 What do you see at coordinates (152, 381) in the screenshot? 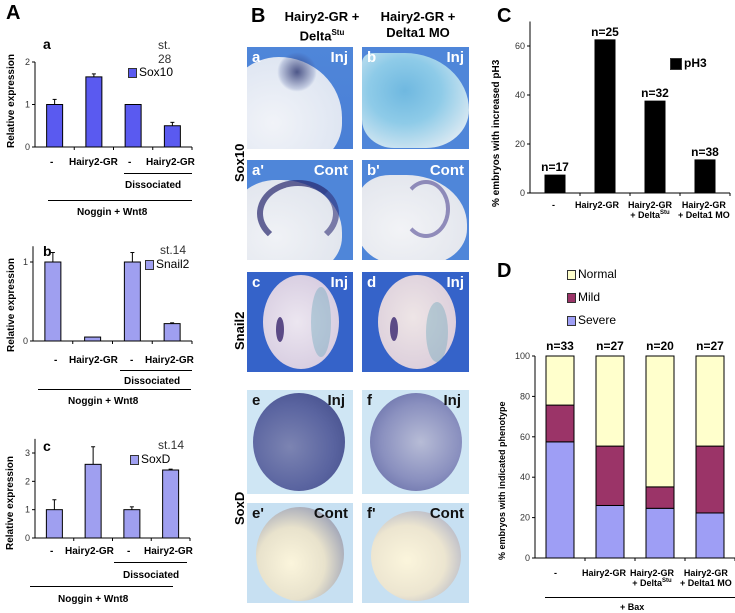
I see `group-label-dissociated: Dissociated` at bounding box center [152, 381].